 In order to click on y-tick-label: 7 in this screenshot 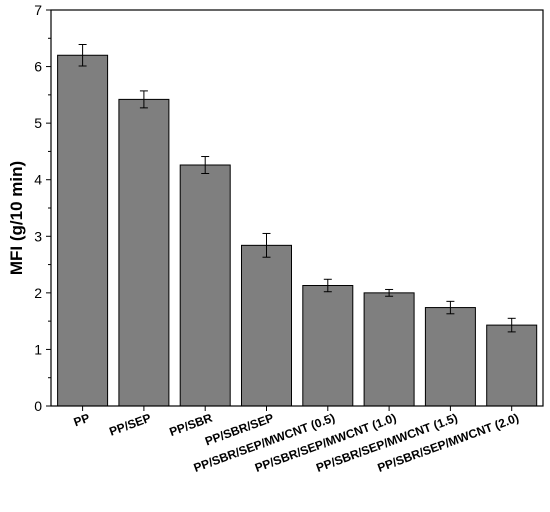, I will do `click(38, 10)`.